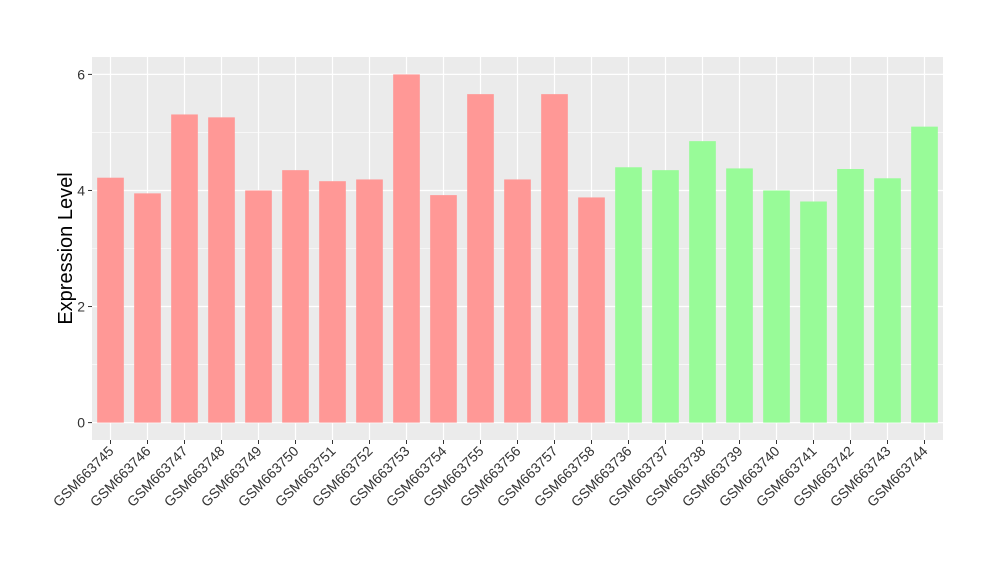 This screenshot has height=580, width=1000. I want to click on bar-GSM663740, so click(776, 306).